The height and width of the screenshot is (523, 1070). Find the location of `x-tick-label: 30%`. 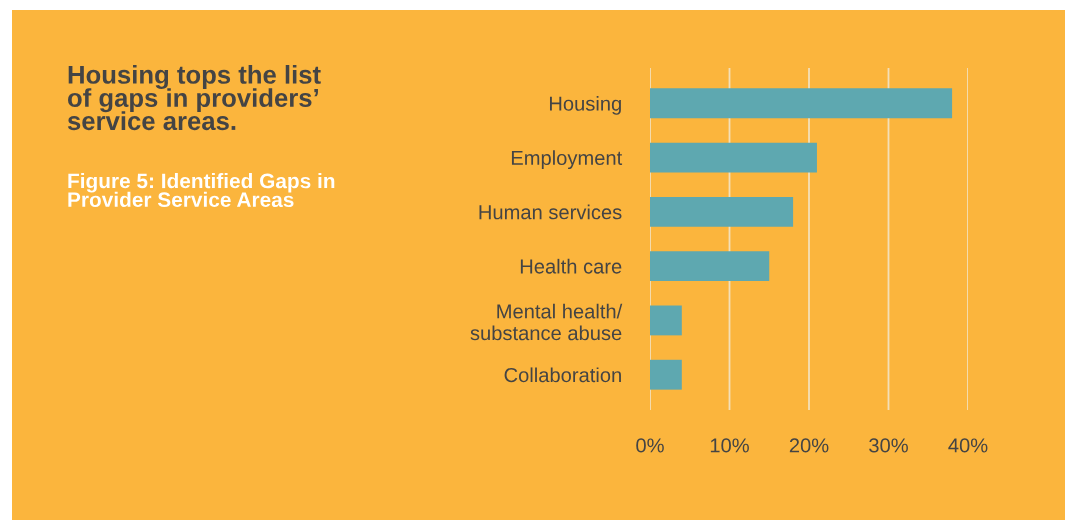

x-tick-label: 30% is located at coordinates (888, 445).